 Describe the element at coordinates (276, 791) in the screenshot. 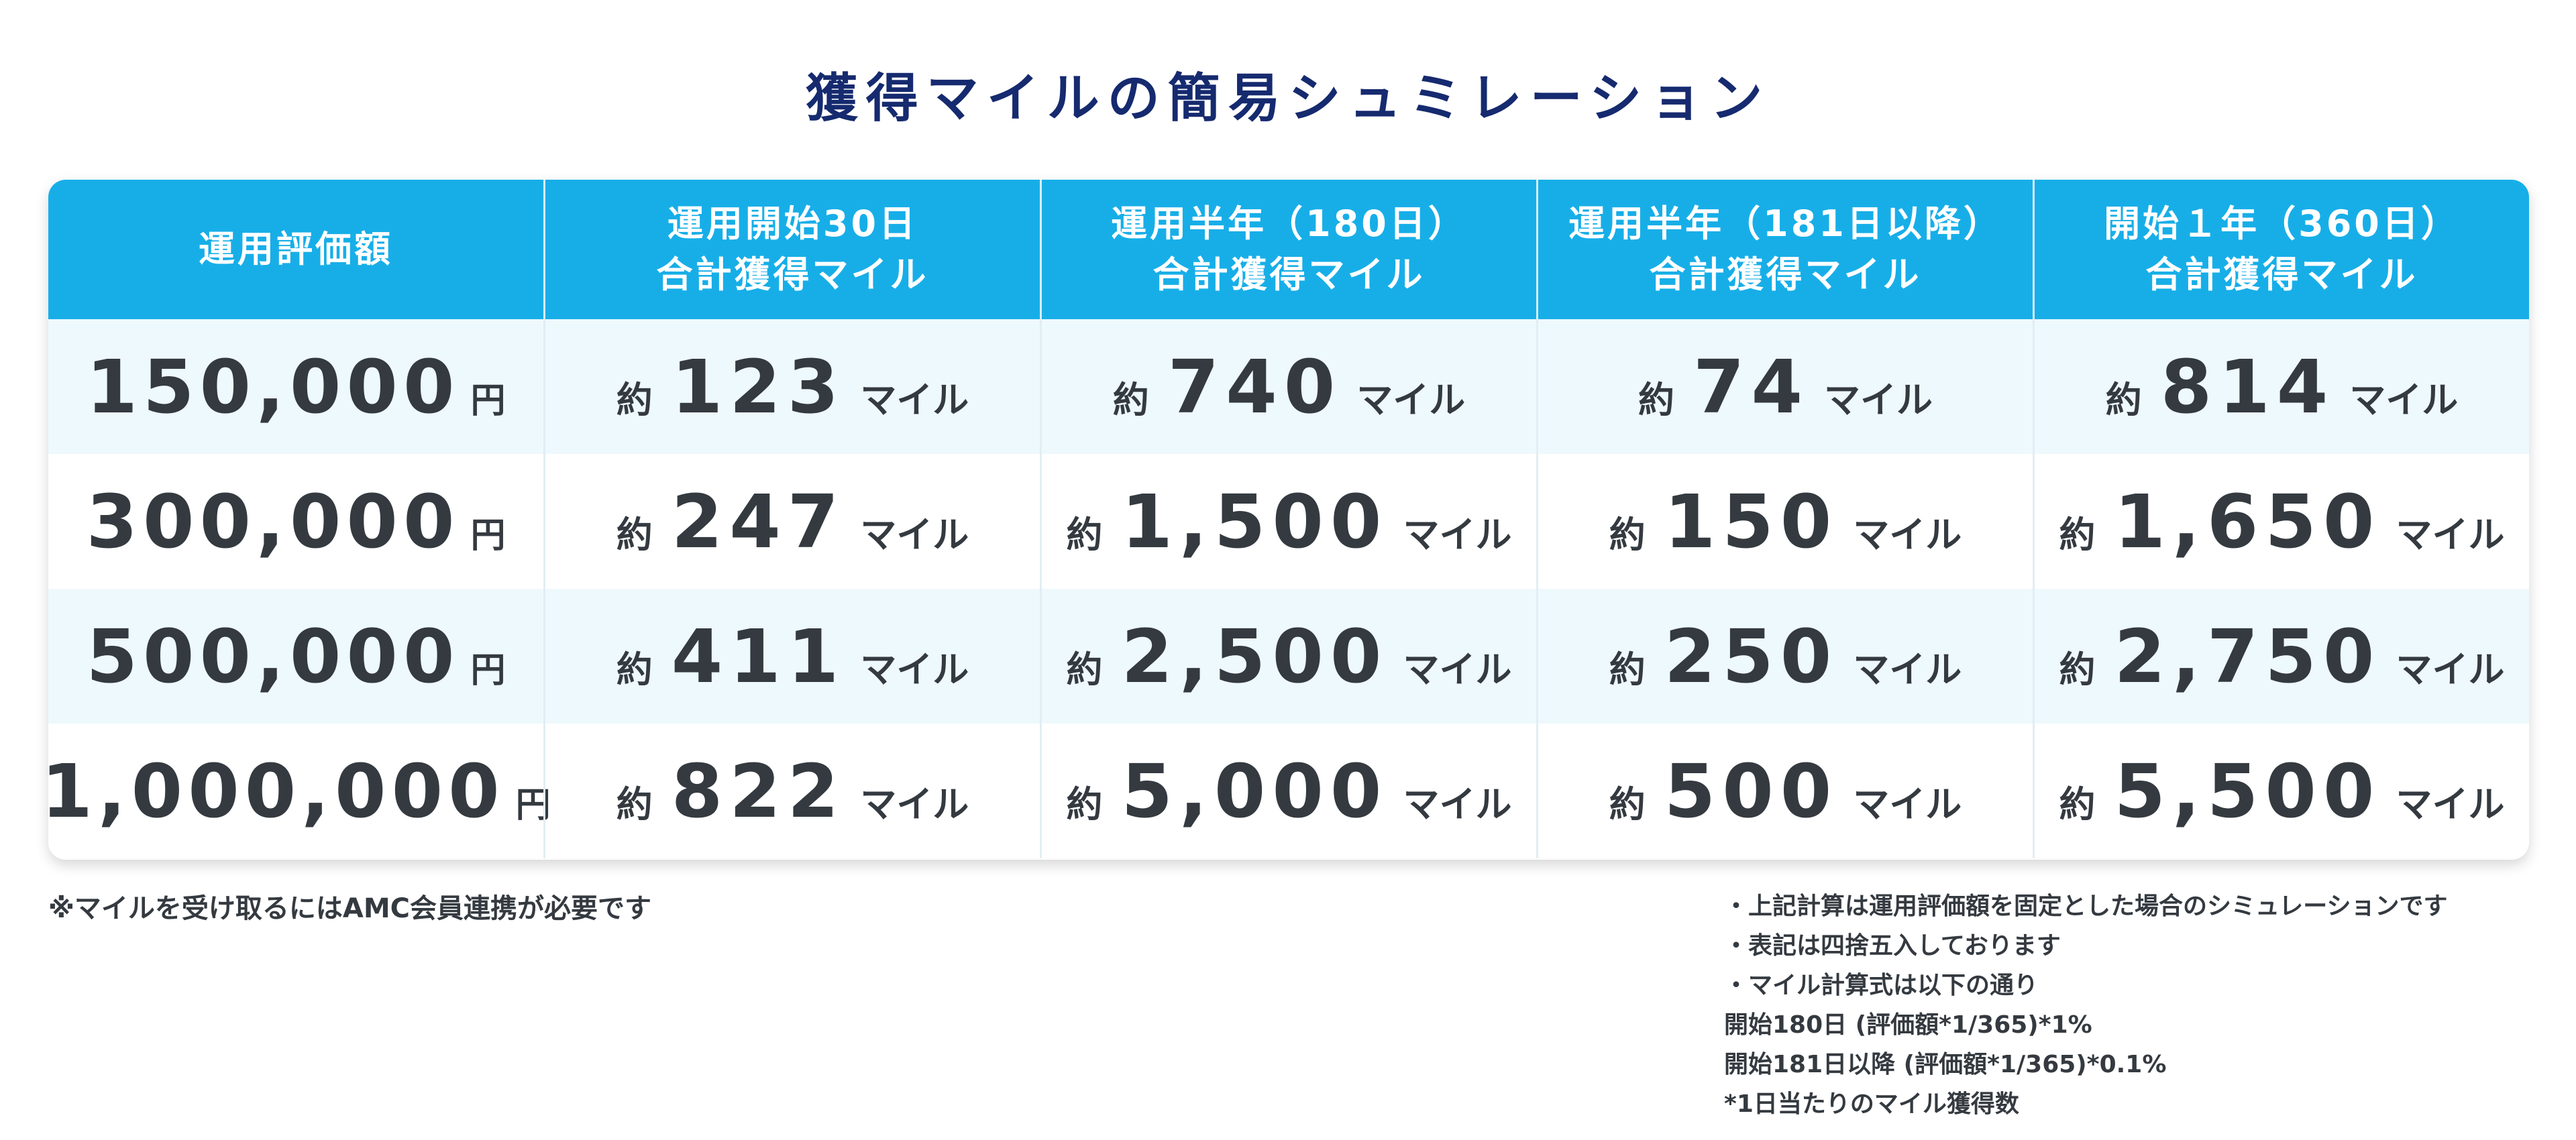

I see `amount-value: 1,000,000` at that location.